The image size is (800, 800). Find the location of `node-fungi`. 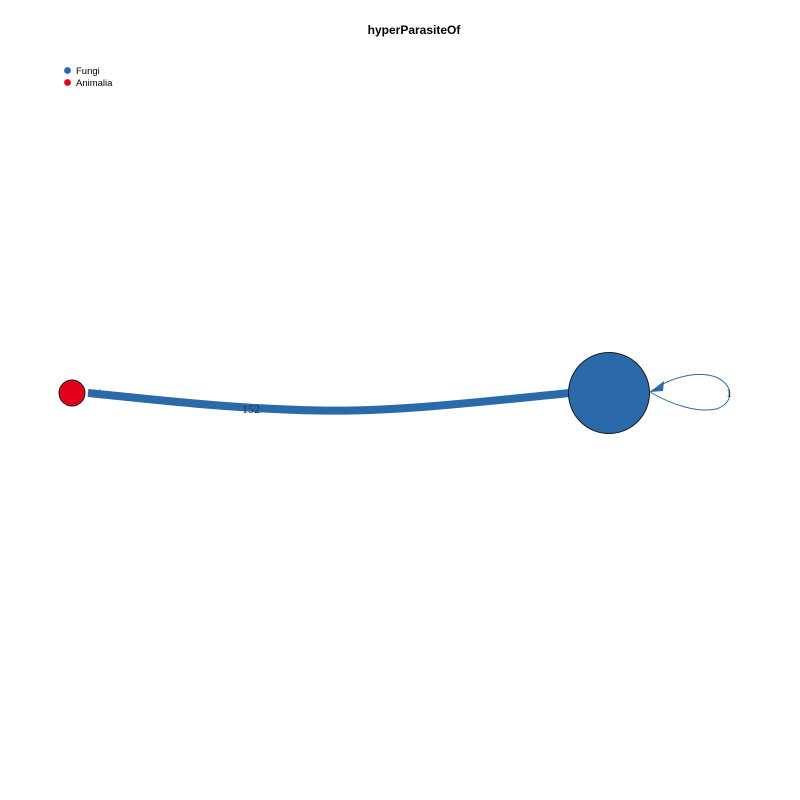

node-fungi is located at coordinates (609, 393).